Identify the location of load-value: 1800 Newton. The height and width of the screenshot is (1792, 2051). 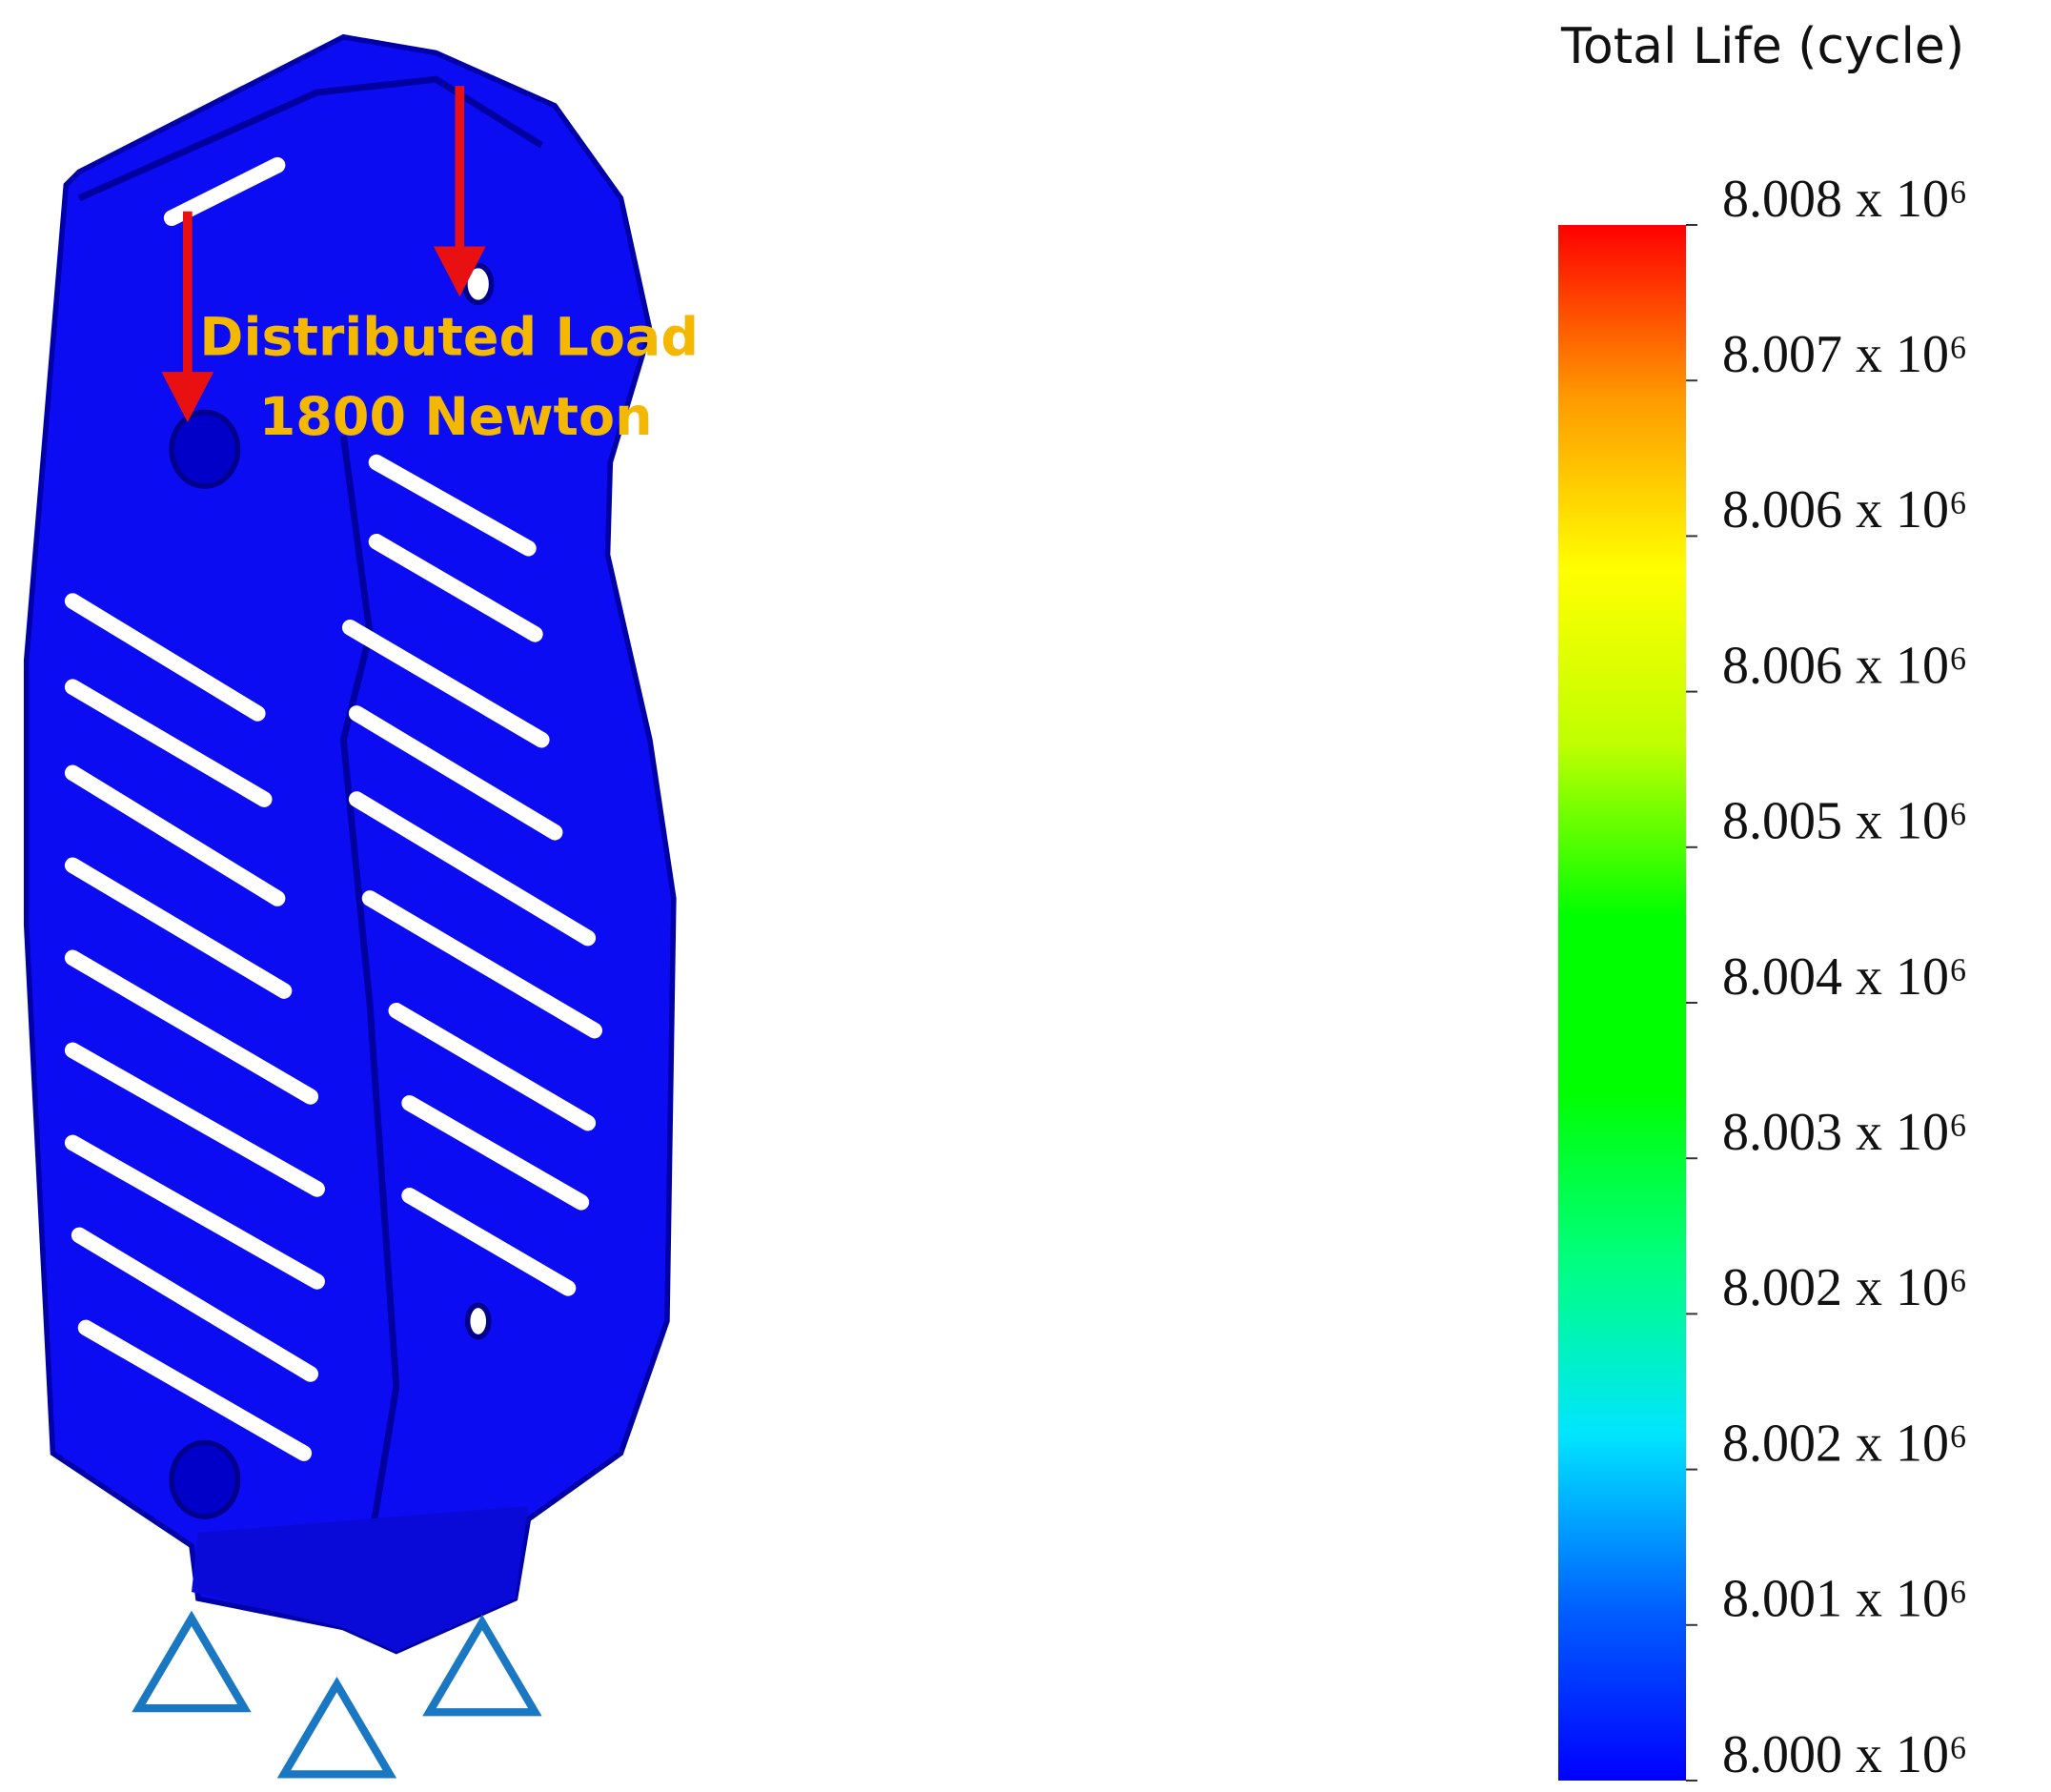
(456, 417).